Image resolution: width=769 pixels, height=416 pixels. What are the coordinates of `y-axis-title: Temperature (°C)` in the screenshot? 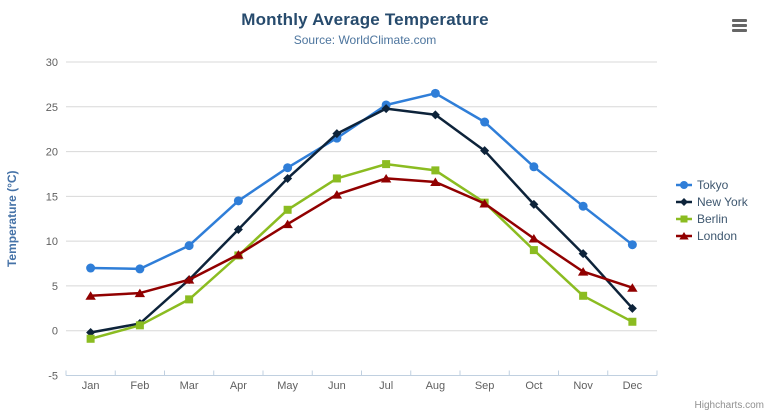 It's located at (12, 218).